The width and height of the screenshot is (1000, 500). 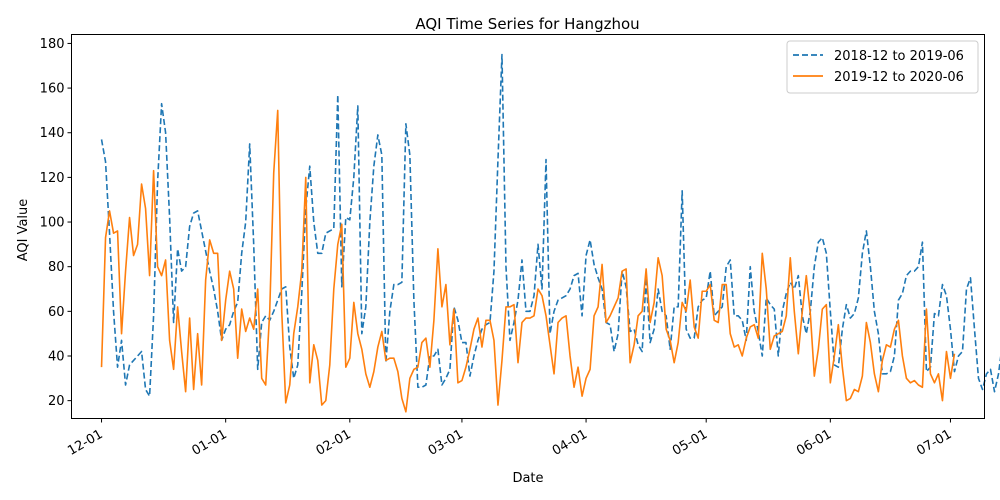 I want to click on x-axis: 12-01 01-01 02-01 03-01 04-01 05-01 06-01 07-01, so click(x=509, y=438).